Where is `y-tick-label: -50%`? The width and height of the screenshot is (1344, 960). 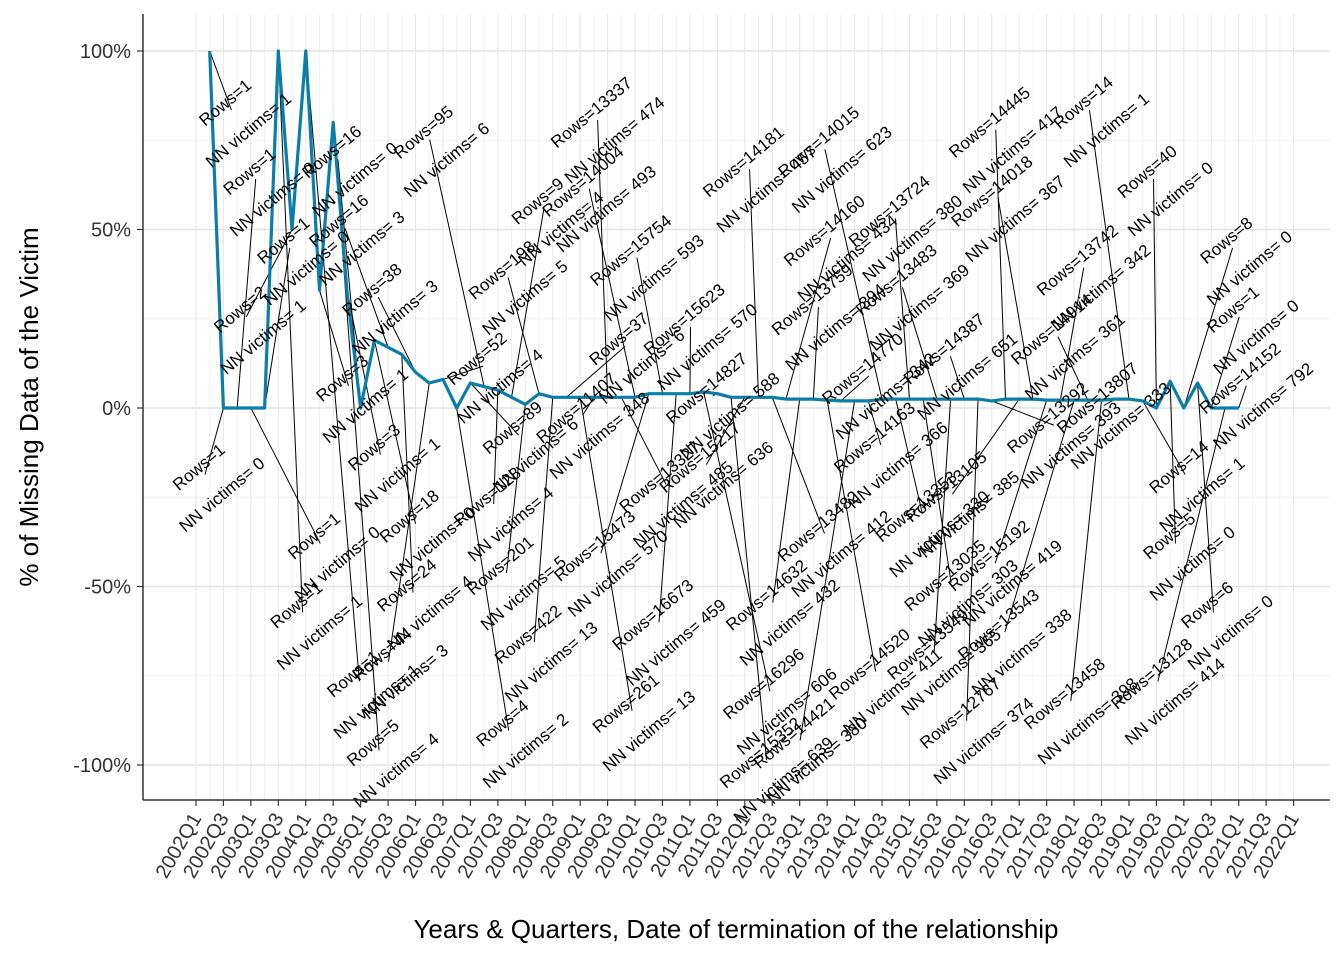
y-tick-label: -50% is located at coordinates (107, 588).